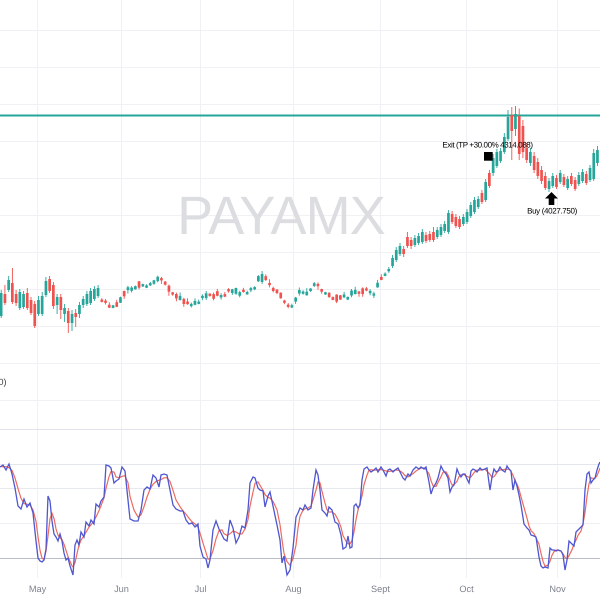 This screenshot has width=600, height=600. Describe the element at coordinates (281, 216) in the screenshot. I see `svg-text: PAYAMX` at that location.